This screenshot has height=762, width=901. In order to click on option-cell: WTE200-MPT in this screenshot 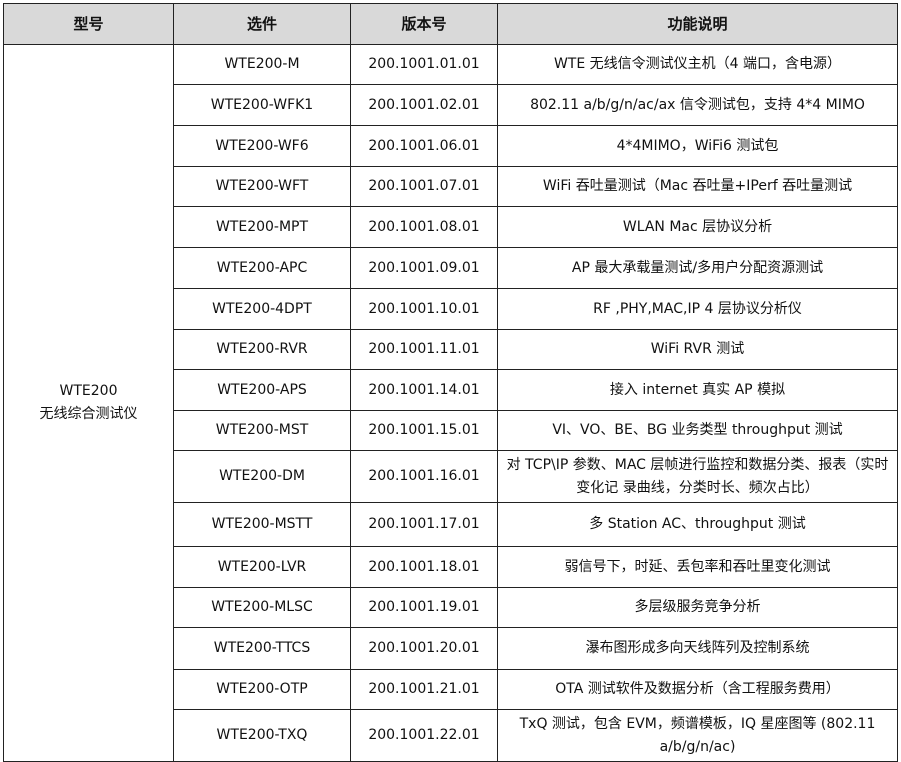, I will do `click(262, 227)`.